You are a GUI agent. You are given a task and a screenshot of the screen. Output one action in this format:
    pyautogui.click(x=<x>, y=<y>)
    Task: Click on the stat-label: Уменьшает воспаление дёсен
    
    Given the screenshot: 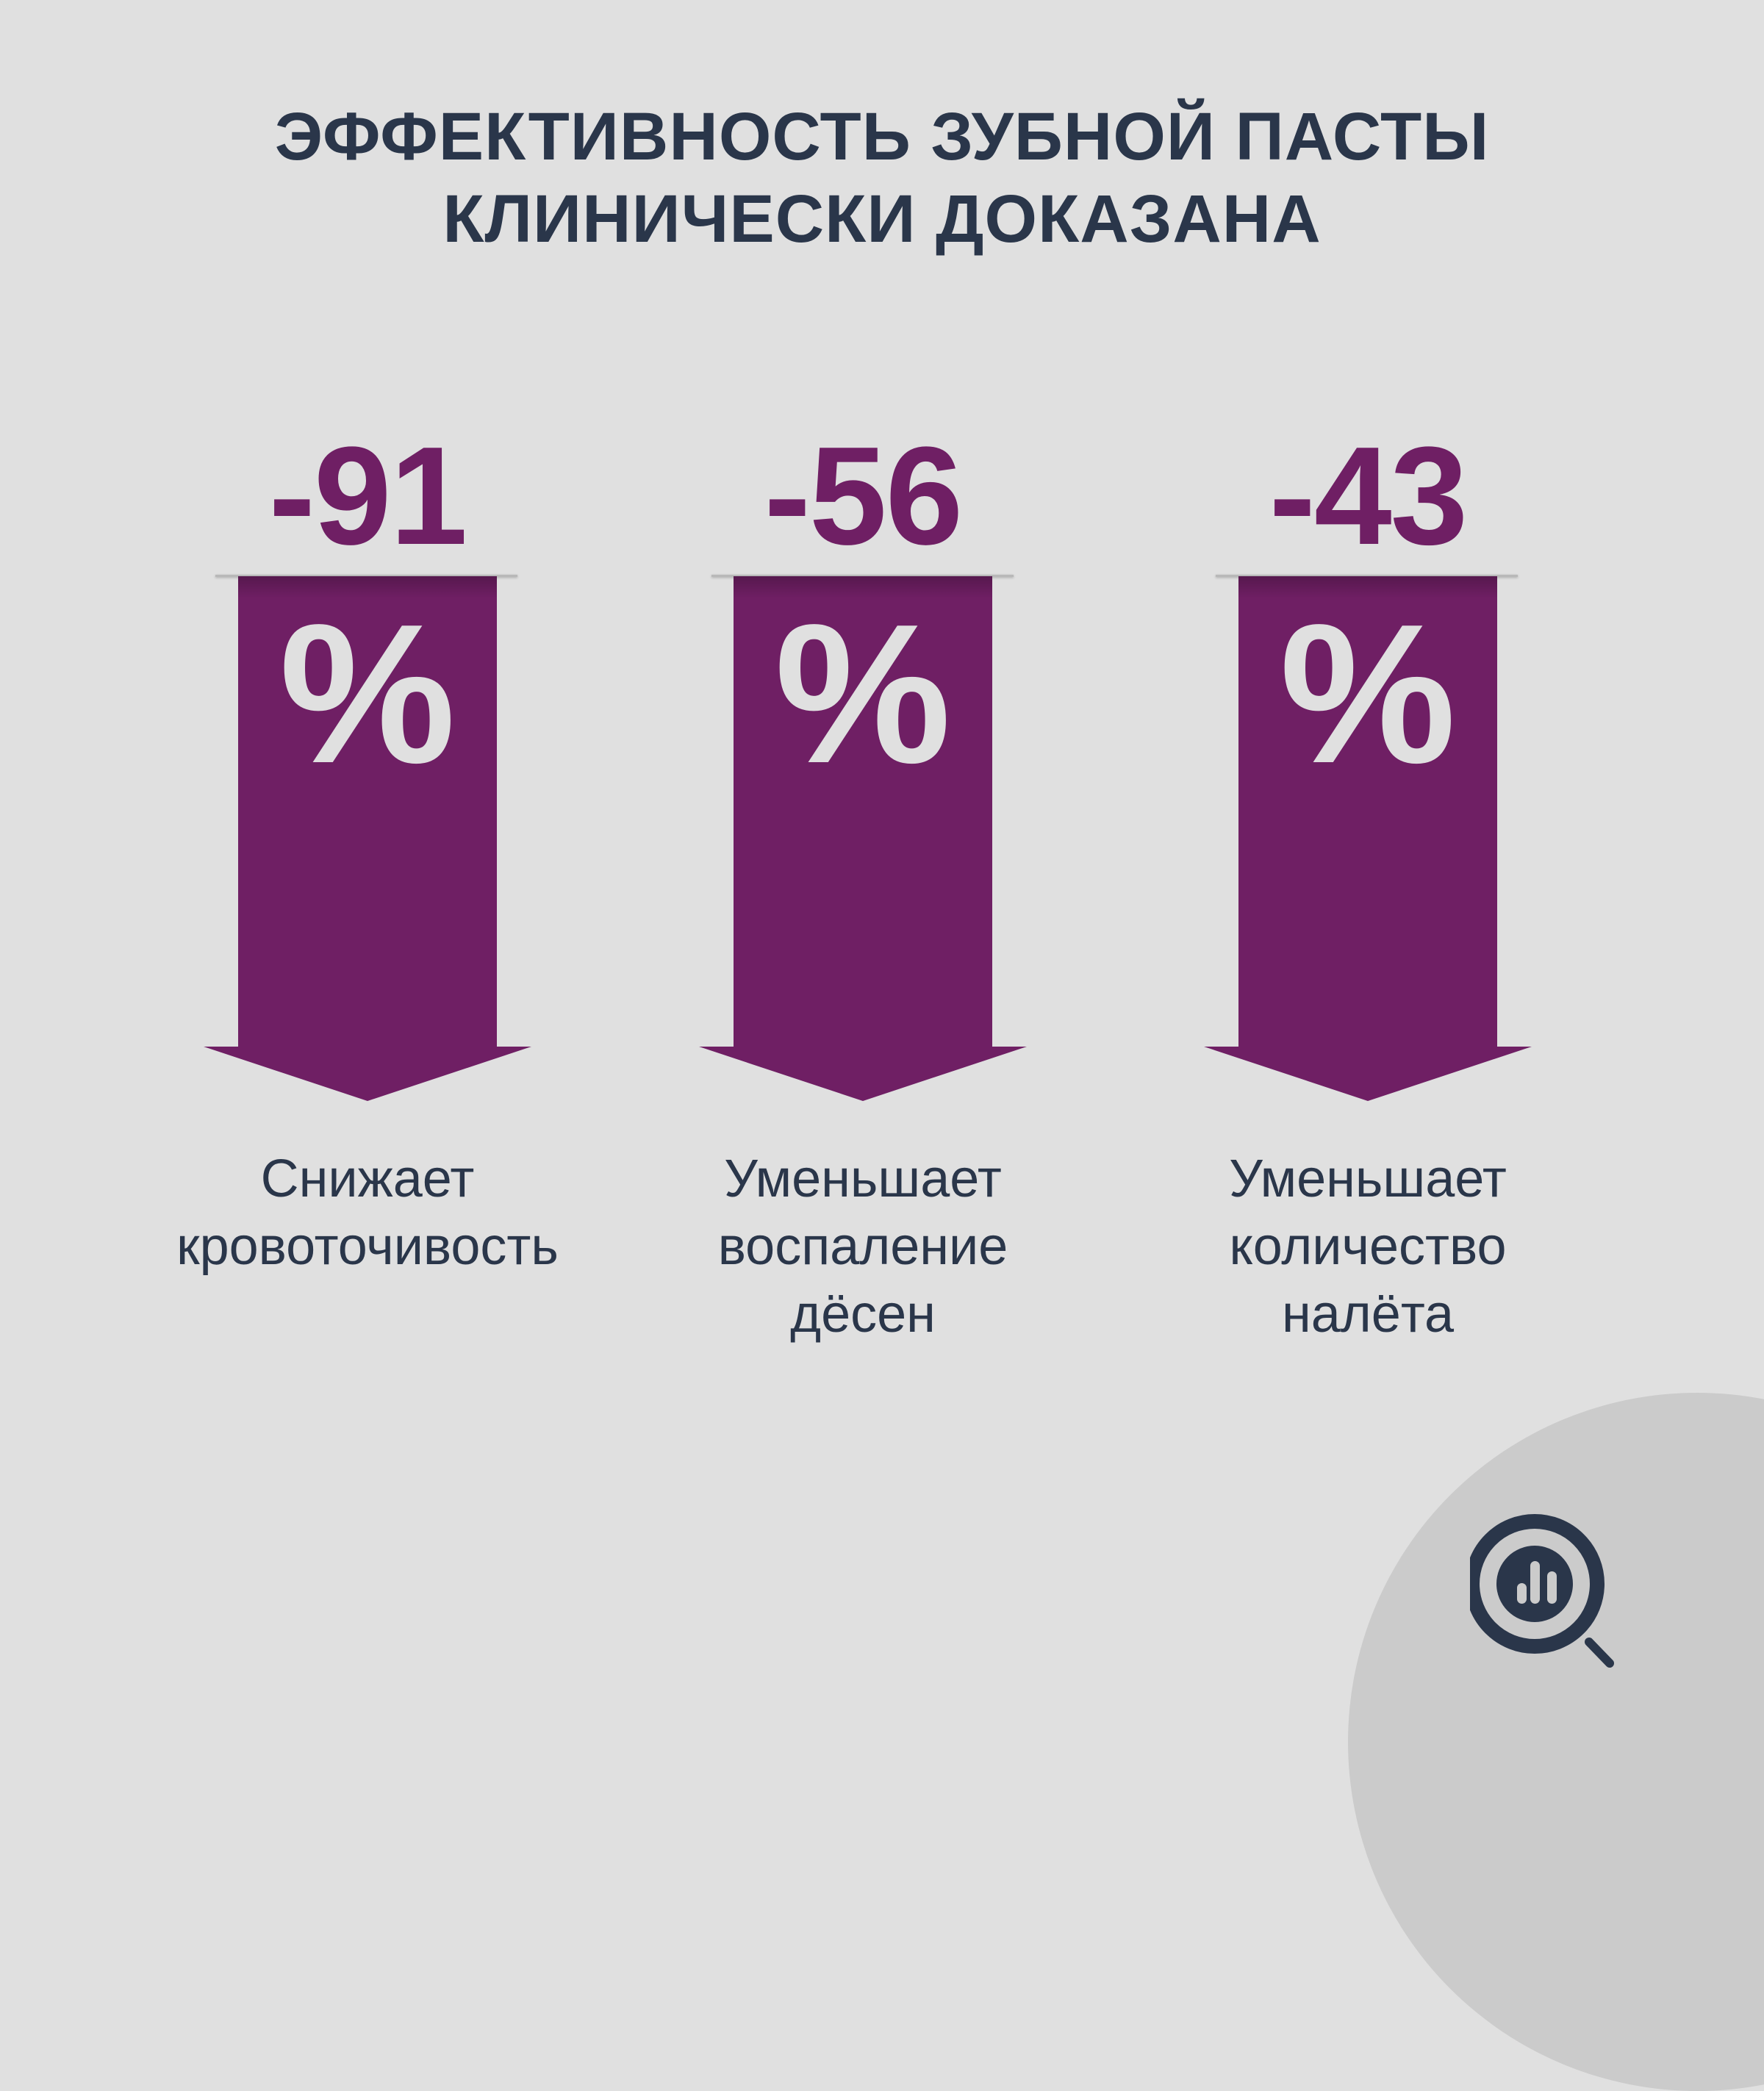 What is the action you would take?
    pyautogui.click(x=862, y=1246)
    